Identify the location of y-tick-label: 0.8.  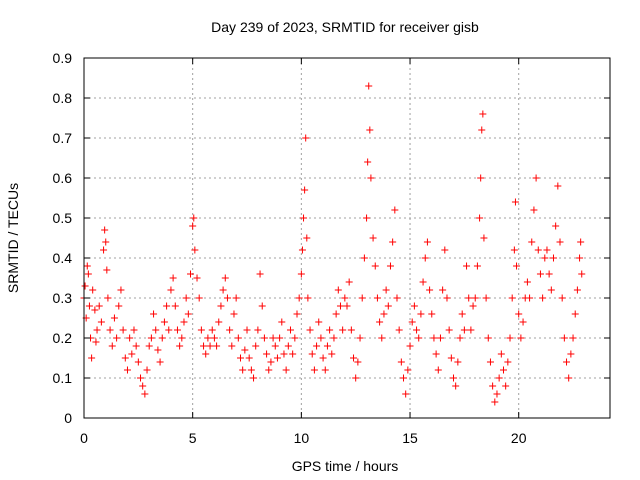
(63, 98).